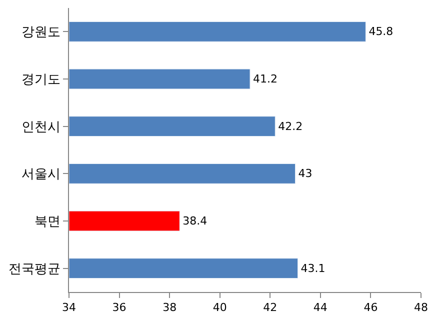 This screenshot has height=322, width=443. I want to click on data-label: 41.2, so click(265, 79).